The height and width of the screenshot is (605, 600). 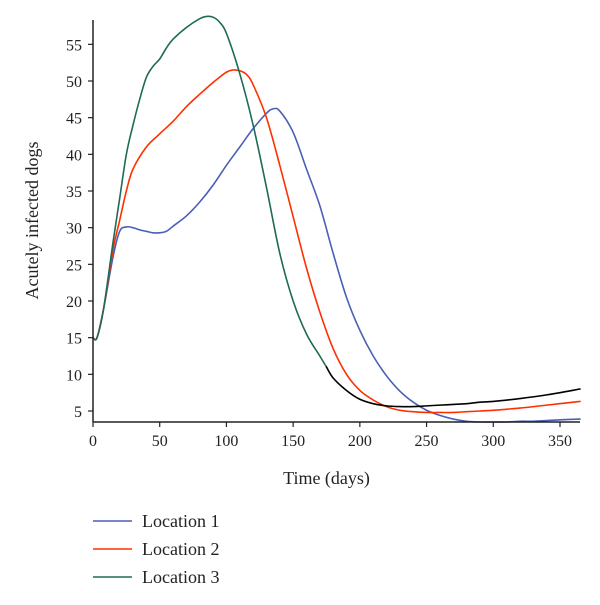 What do you see at coordinates (160, 441) in the screenshot?
I see `x-tick-label: 50` at bounding box center [160, 441].